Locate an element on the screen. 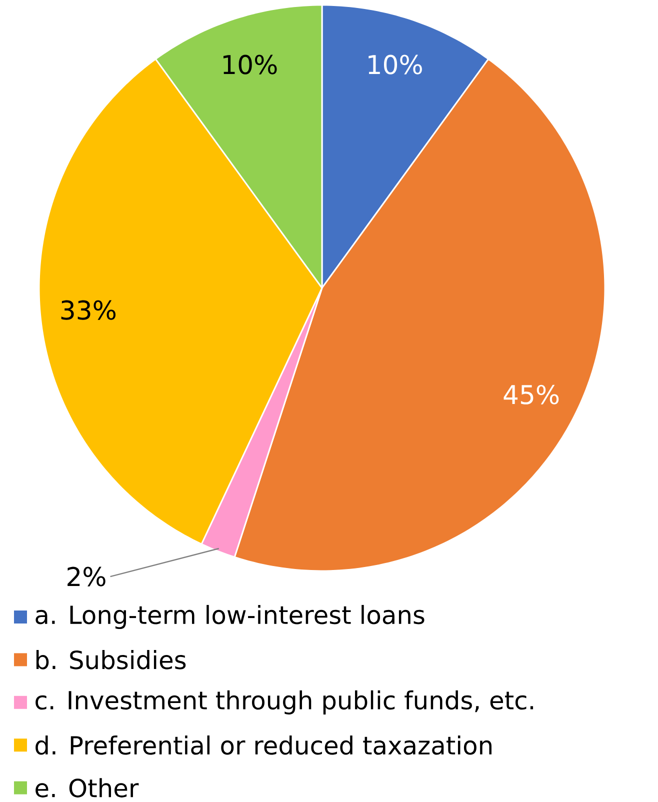 The width and height of the screenshot is (658, 802). legend-label: c. Investment through public funds, etc. is located at coordinates (285, 702).